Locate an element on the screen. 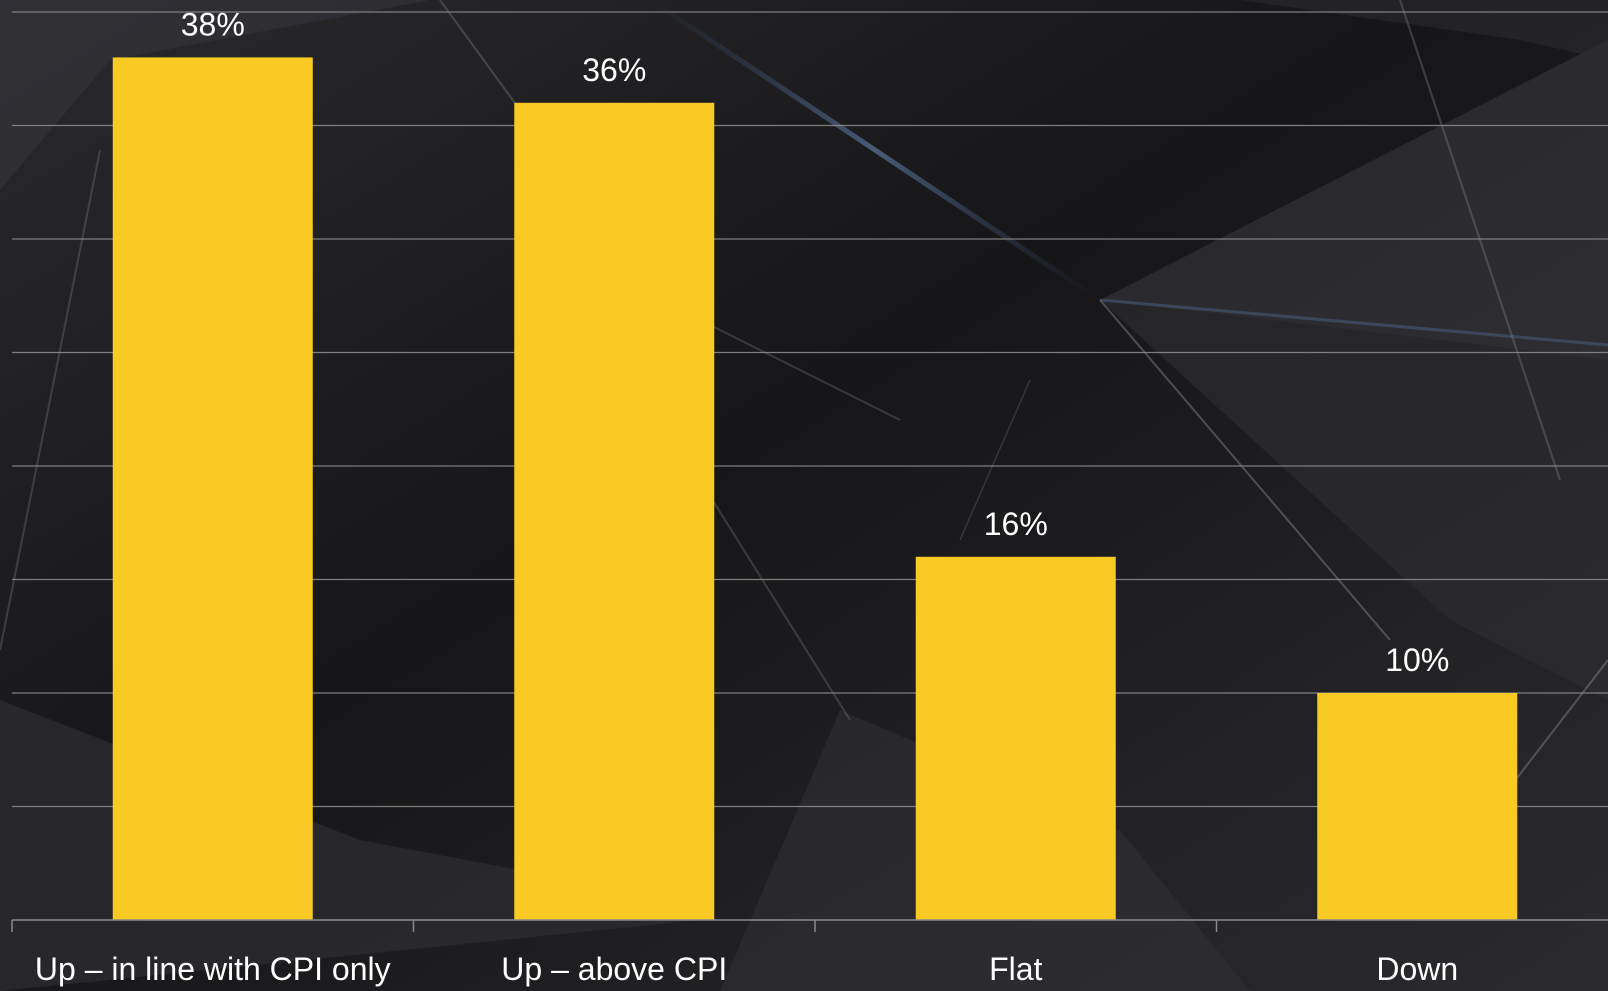  category-label: Flat is located at coordinates (1015, 969).